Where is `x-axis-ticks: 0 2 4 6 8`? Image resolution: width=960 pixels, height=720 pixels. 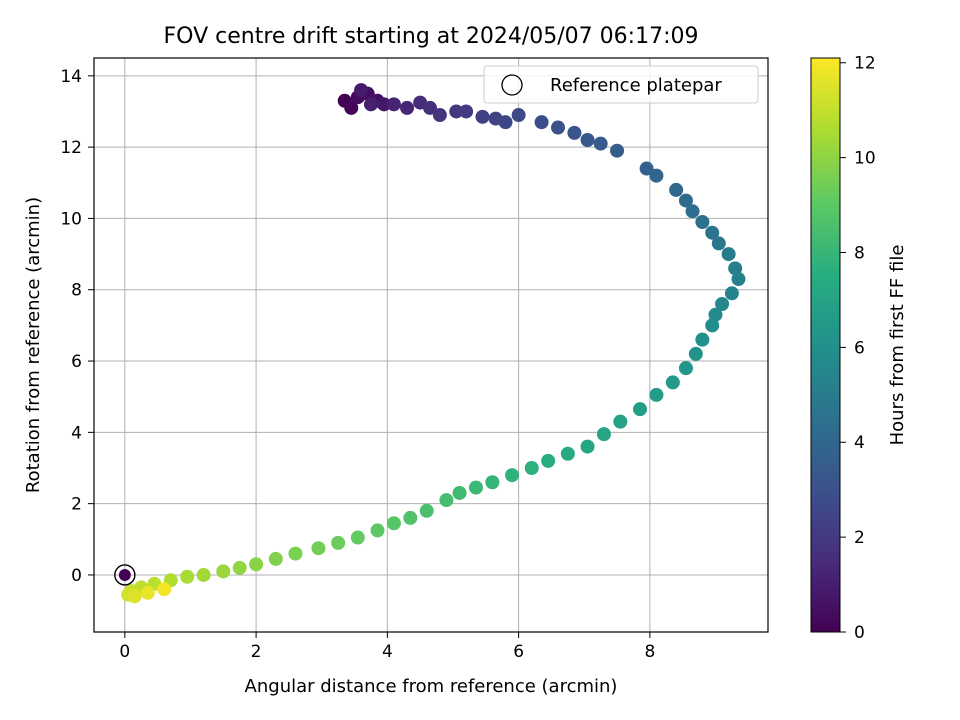 x-axis-ticks: 0 2 4 6 8 is located at coordinates (387, 647).